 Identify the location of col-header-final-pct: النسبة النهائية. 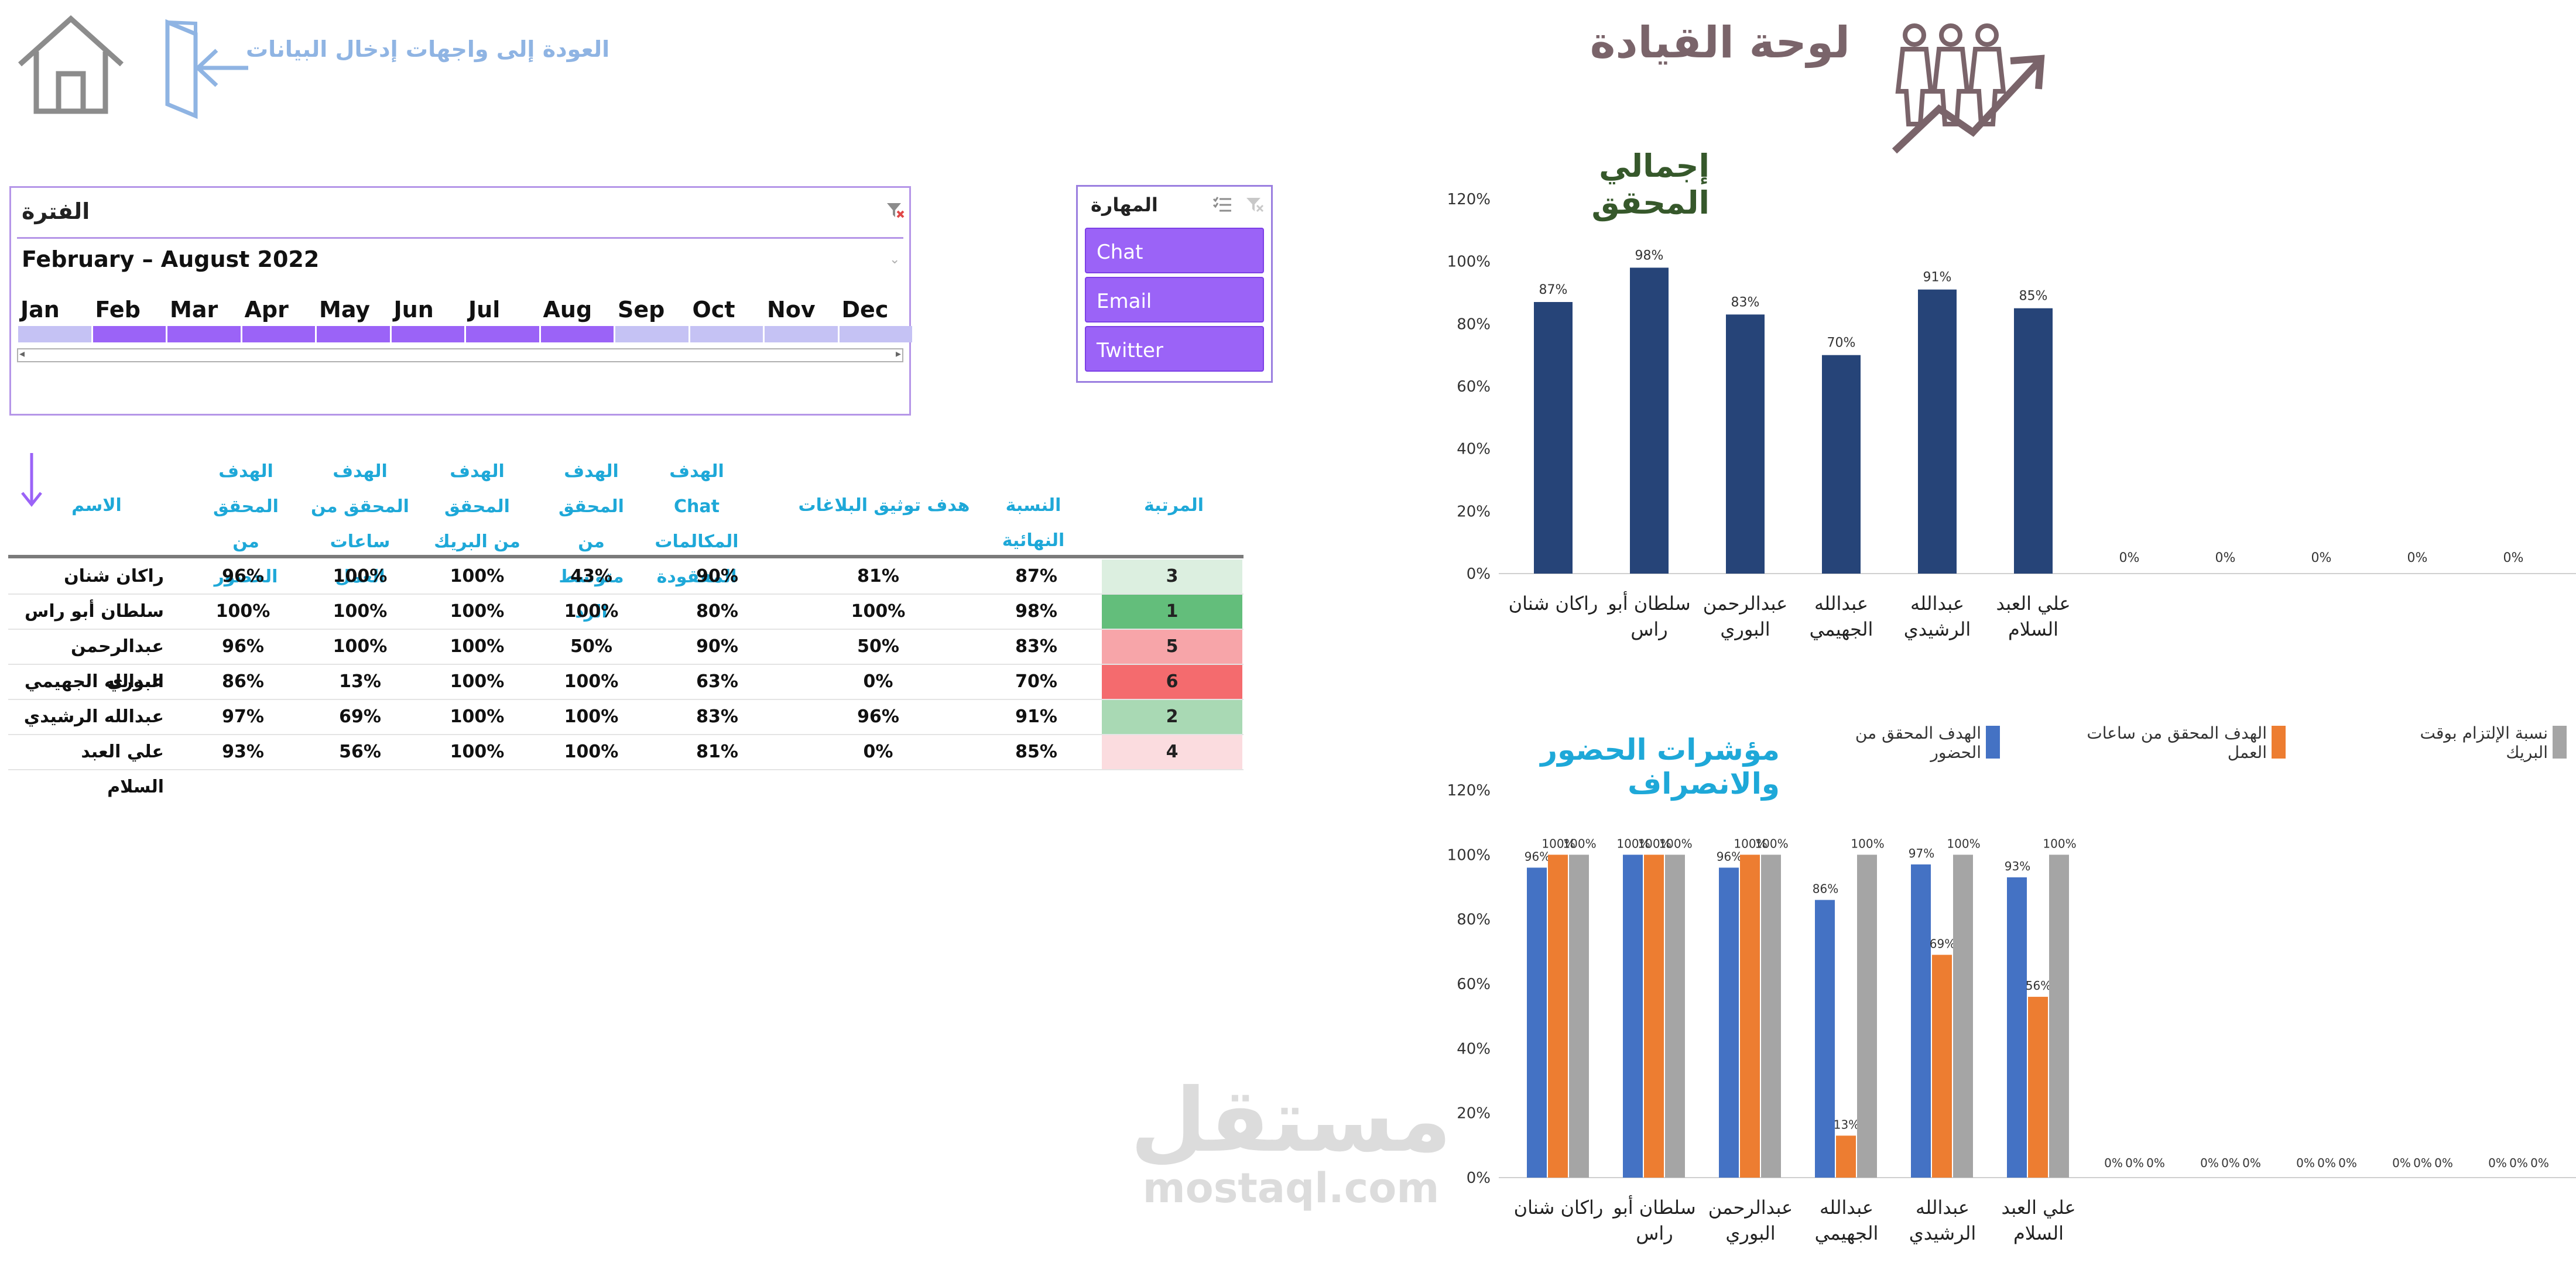
(1033, 523).